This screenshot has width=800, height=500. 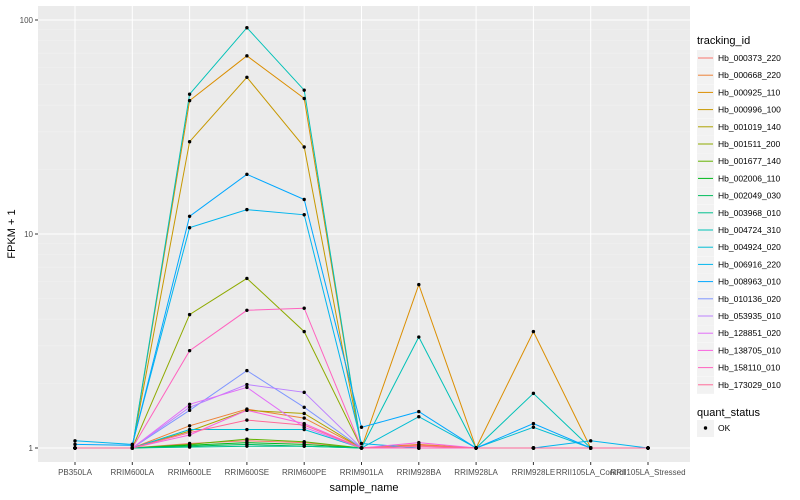 I want to click on legend-label: Hb_001511_200, so click(x=749, y=144).